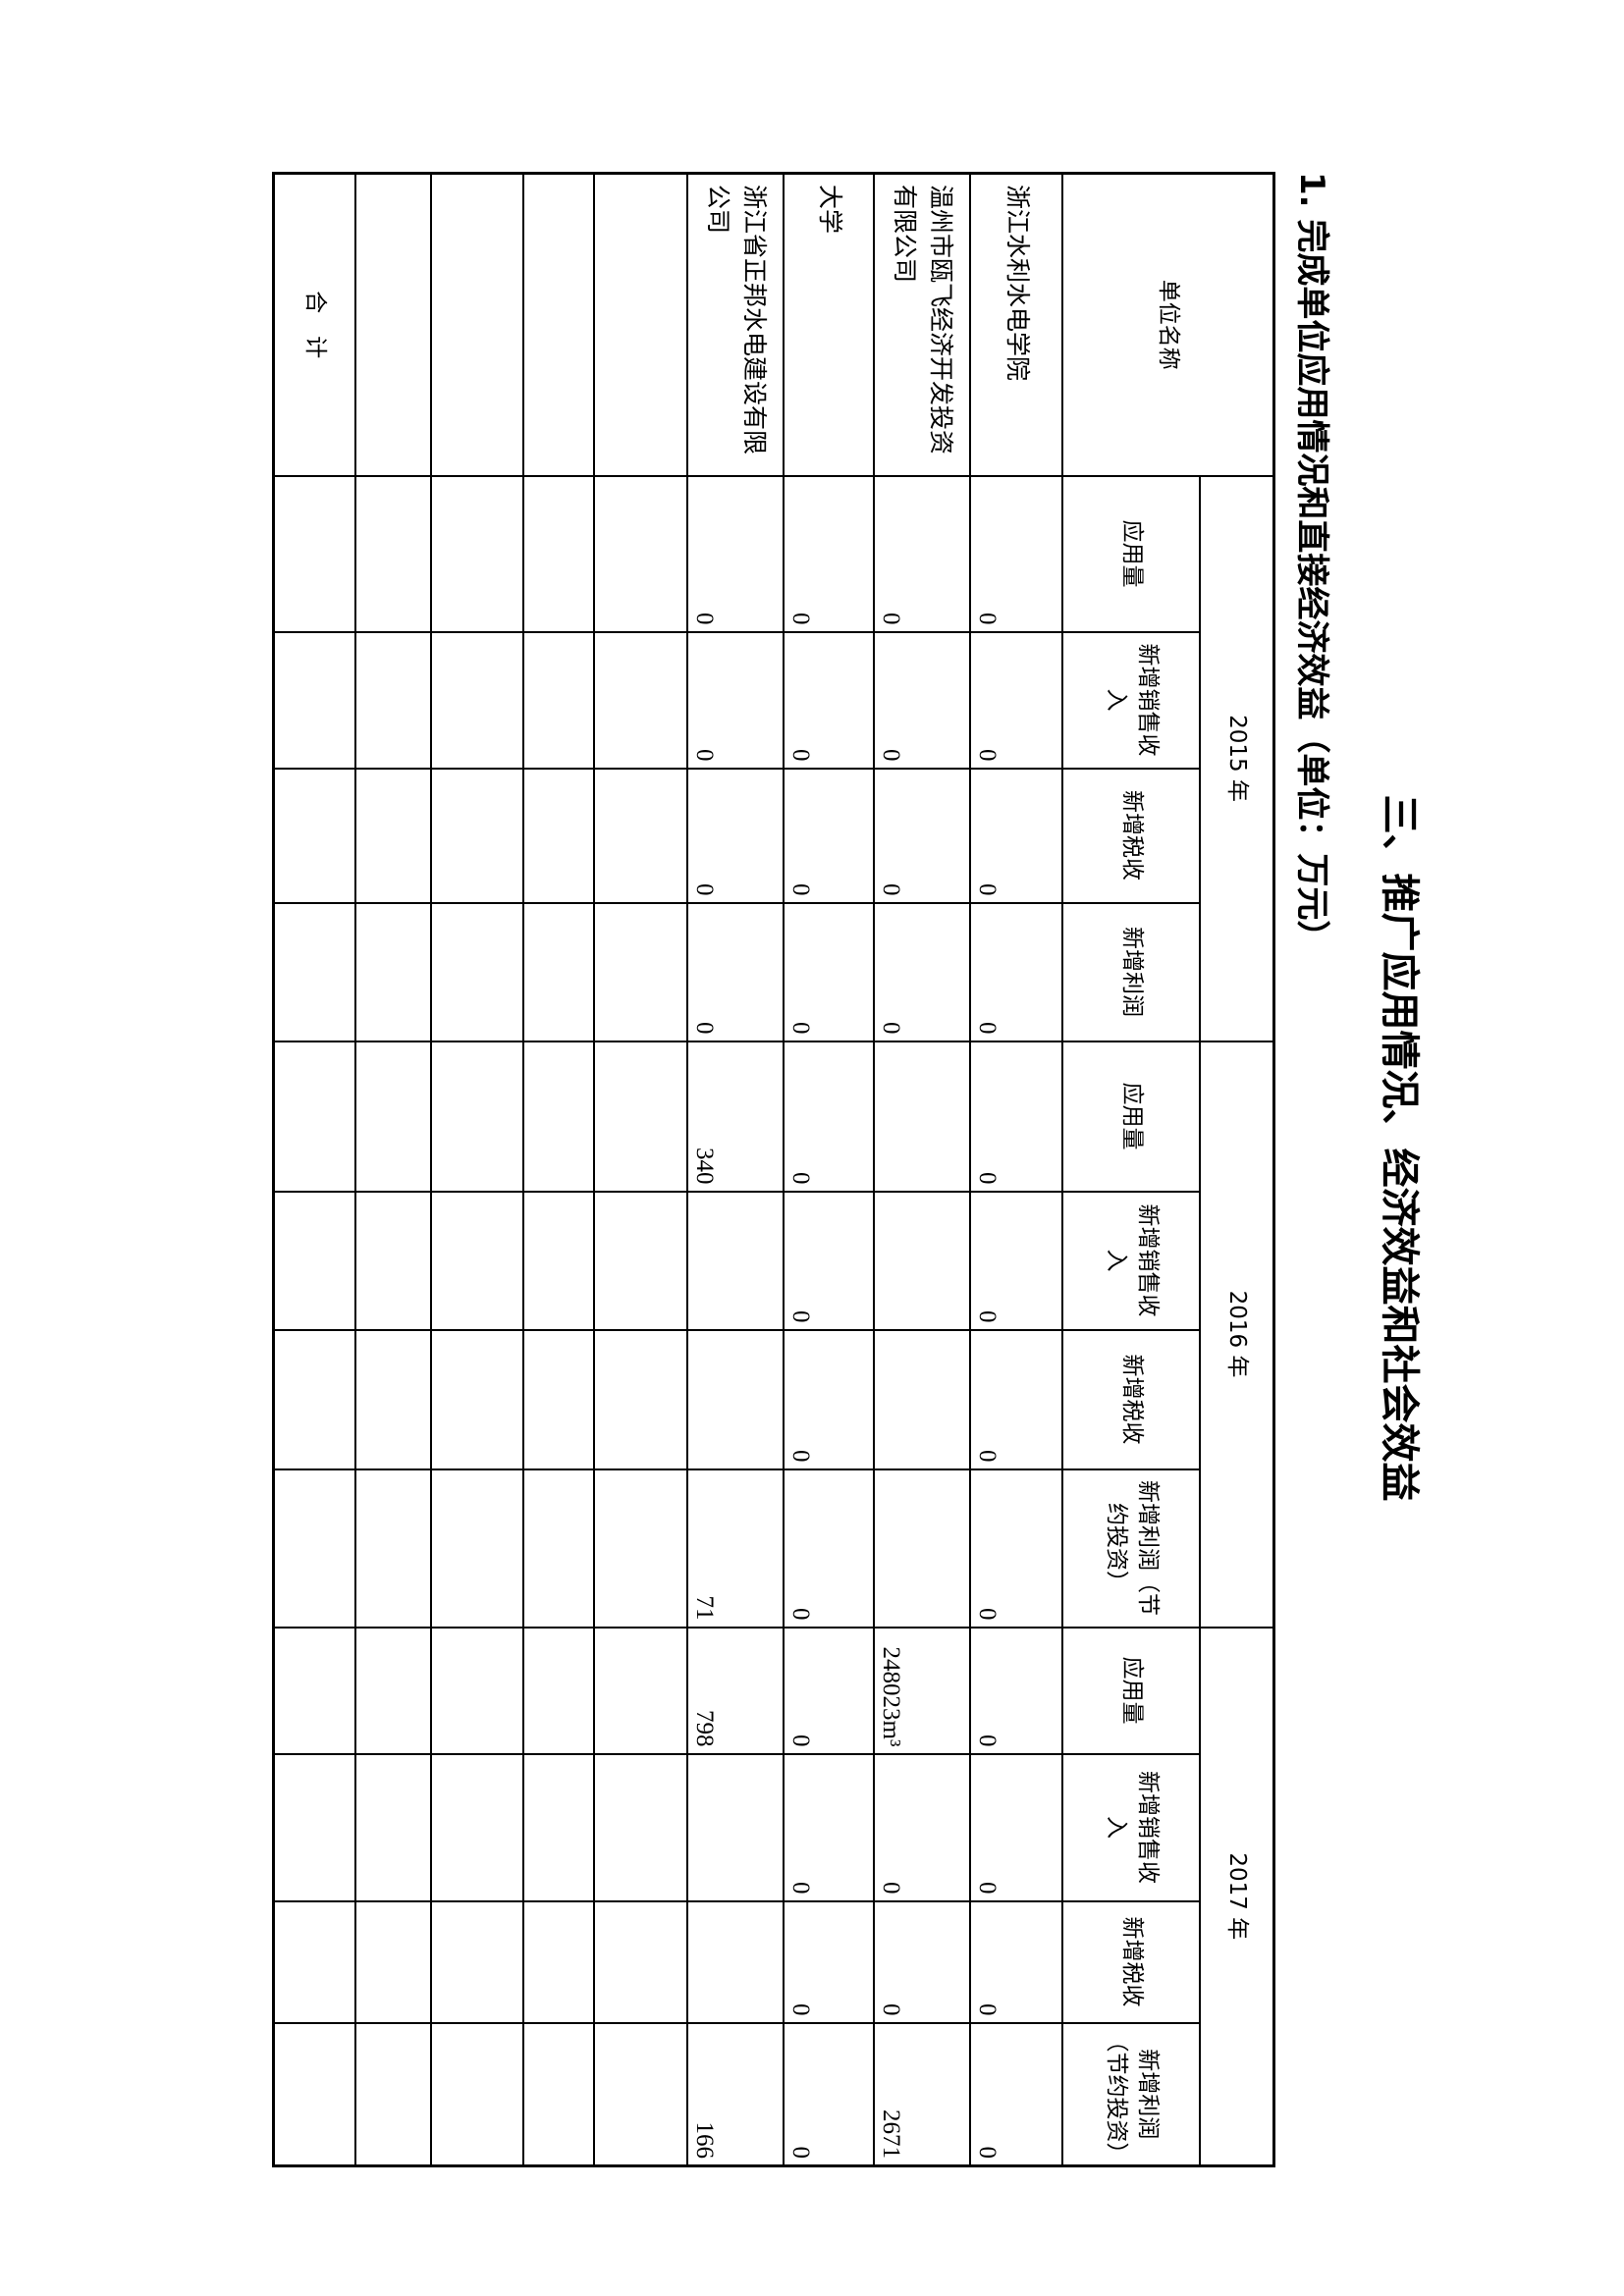  What do you see at coordinates (736, 1548) in the screenshot?
I see `value-cell: 71` at bounding box center [736, 1548].